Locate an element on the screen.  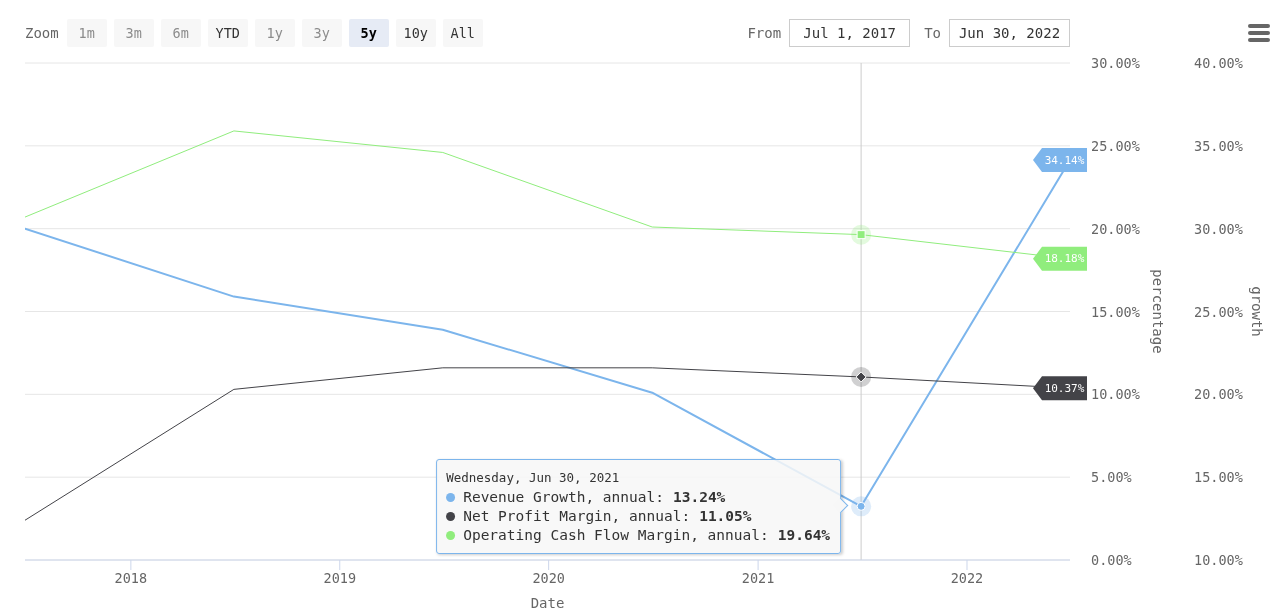
data-label: 10.37% is located at coordinates (1064, 388).